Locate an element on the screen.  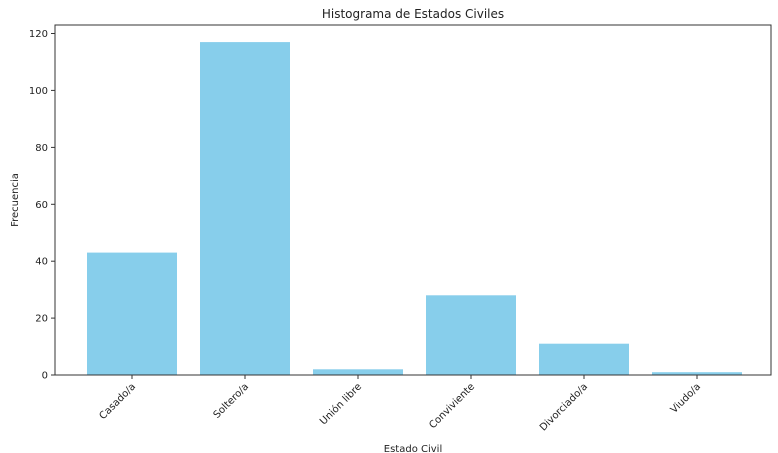
x-tick-label: Conviviente is located at coordinates (452, 406).